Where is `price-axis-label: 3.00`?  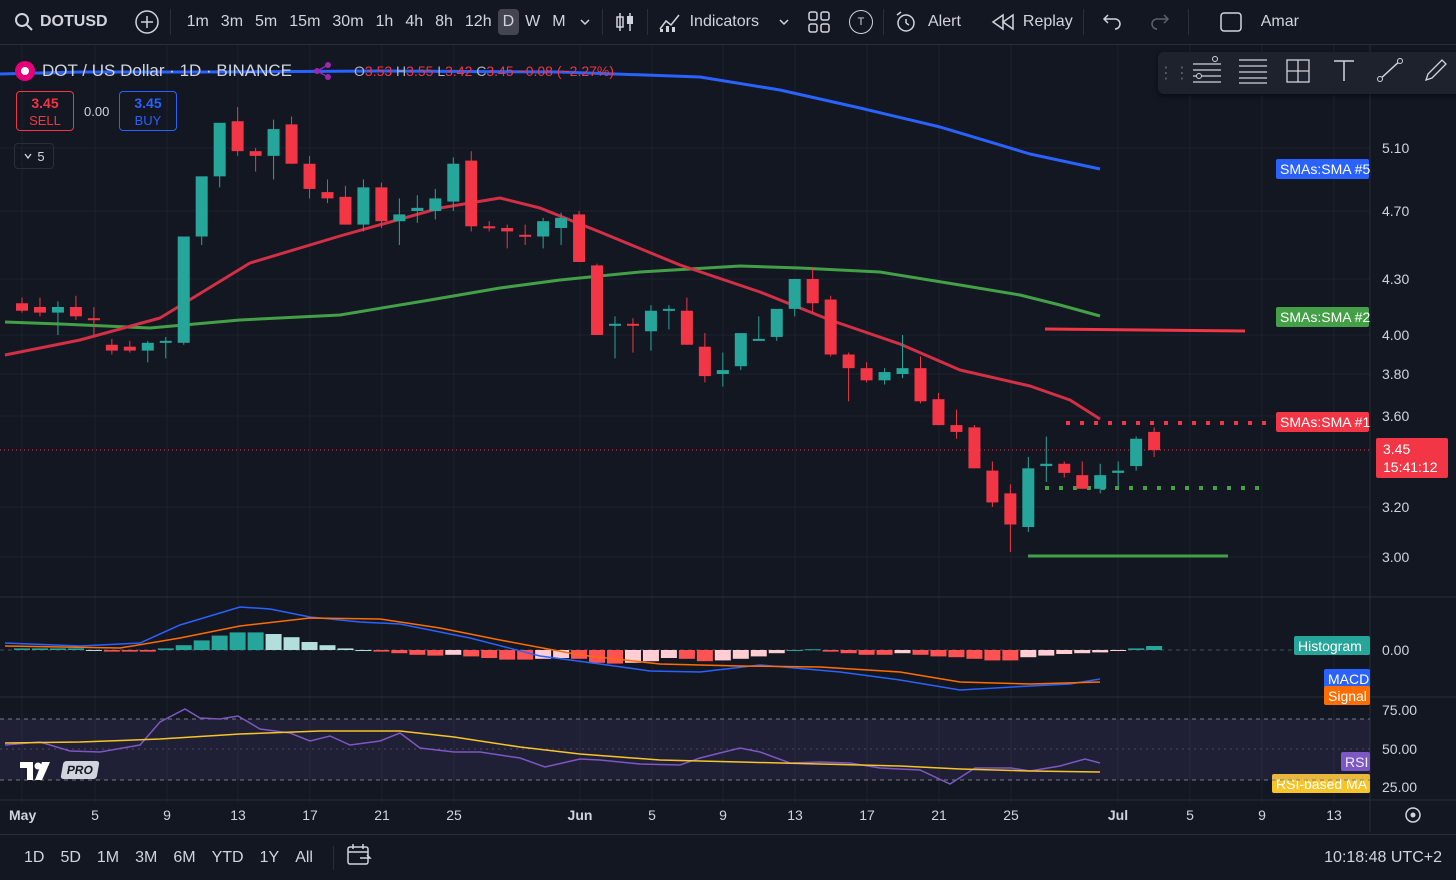 price-axis-label: 3.00 is located at coordinates (1395, 557).